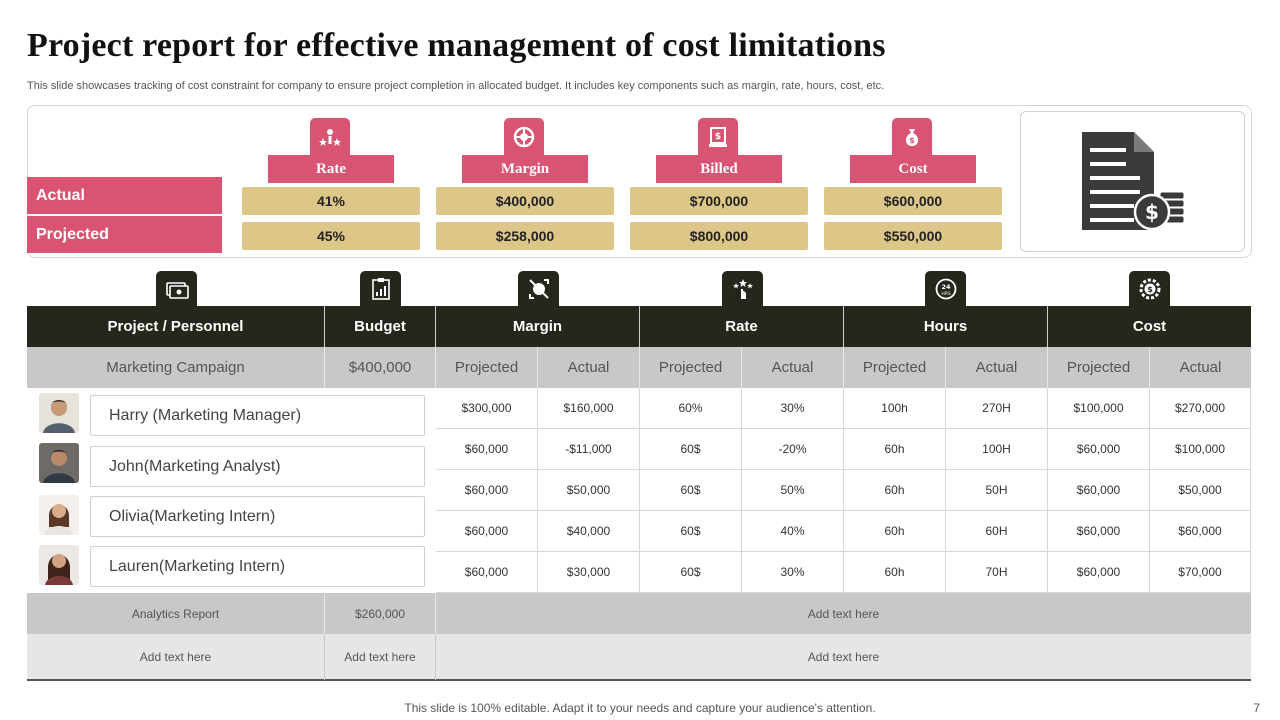  Describe the element at coordinates (719, 169) in the screenshot. I see `metric-billed-label: Billed` at that location.